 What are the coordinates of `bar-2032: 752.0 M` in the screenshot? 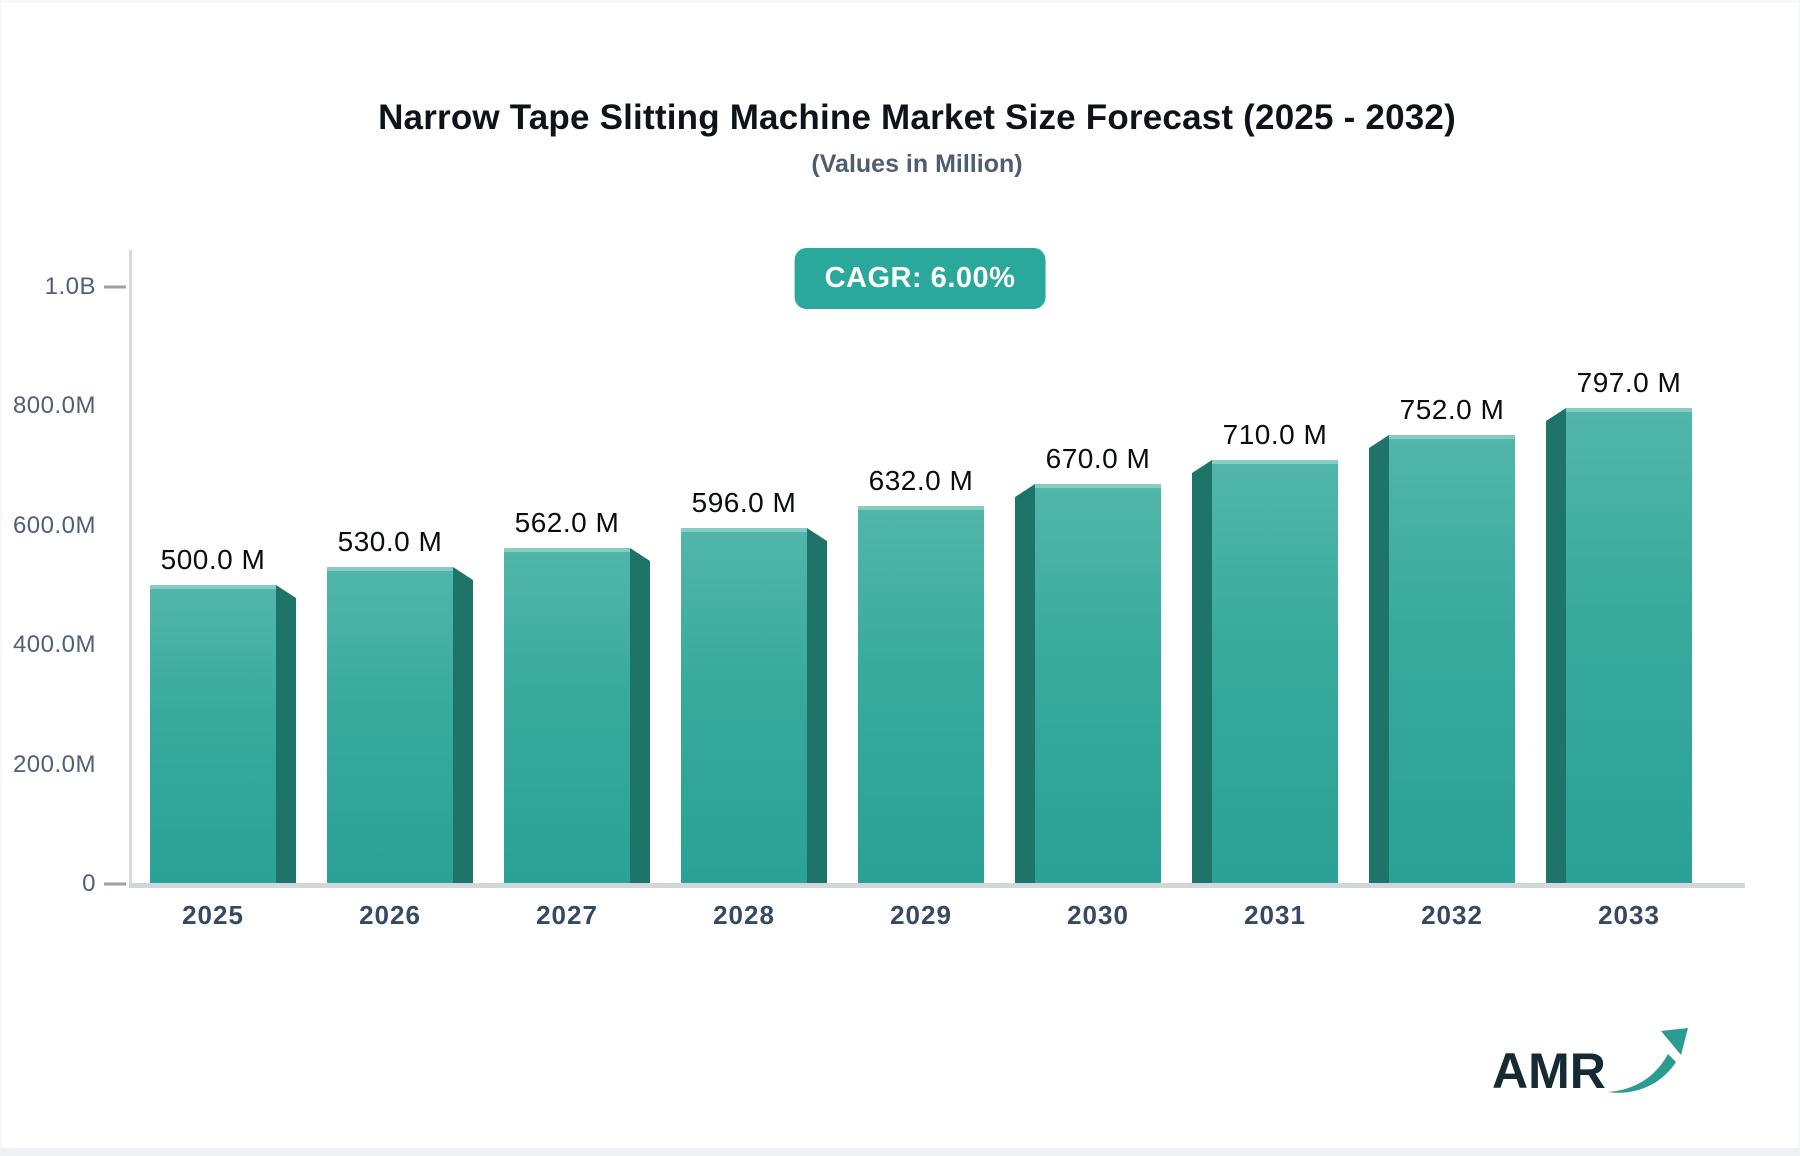 It's located at (1442, 638).